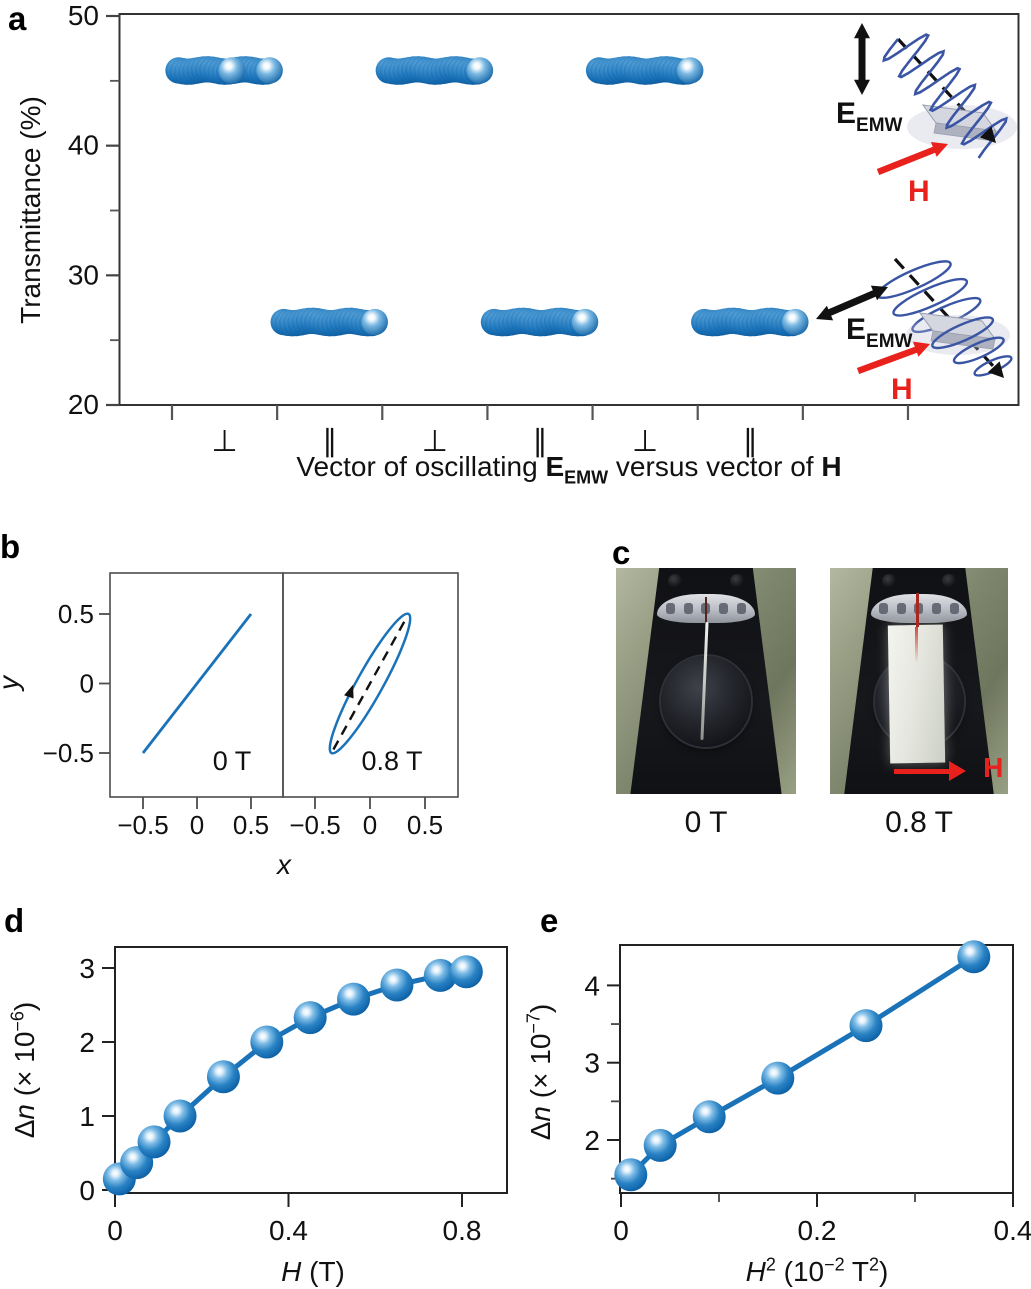 The image size is (1031, 1289). Describe the element at coordinates (993, 767) in the screenshot. I see `h-field-label: H` at that location.